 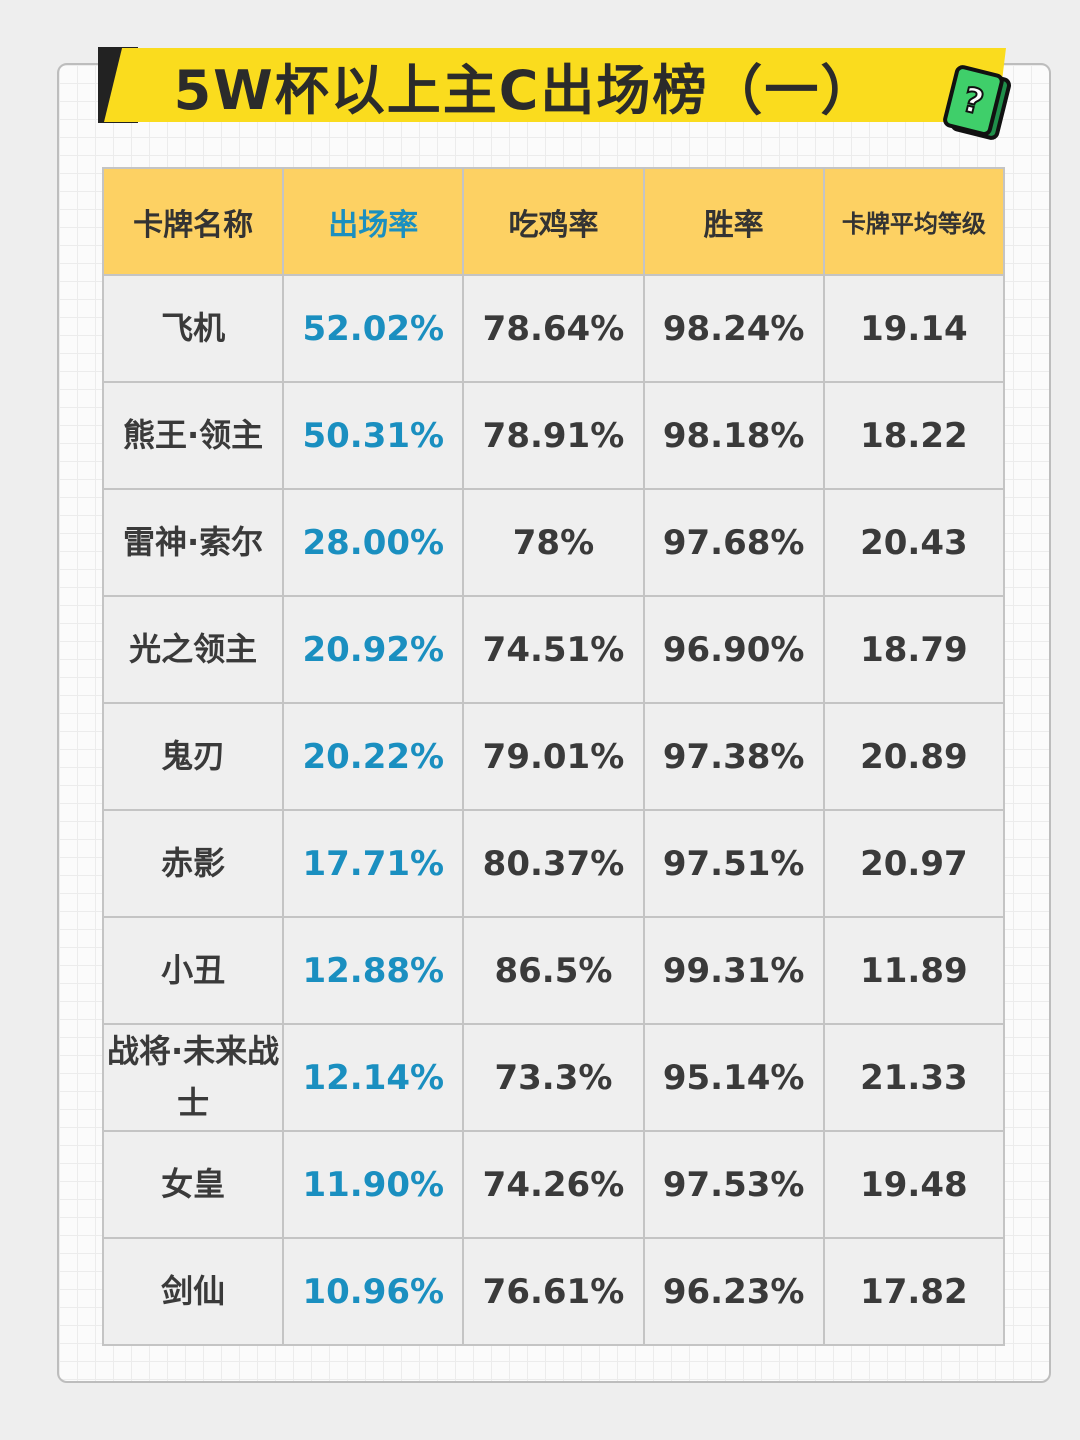 I want to click on appearance-rate-cell: 11.90%, so click(x=373, y=1184).